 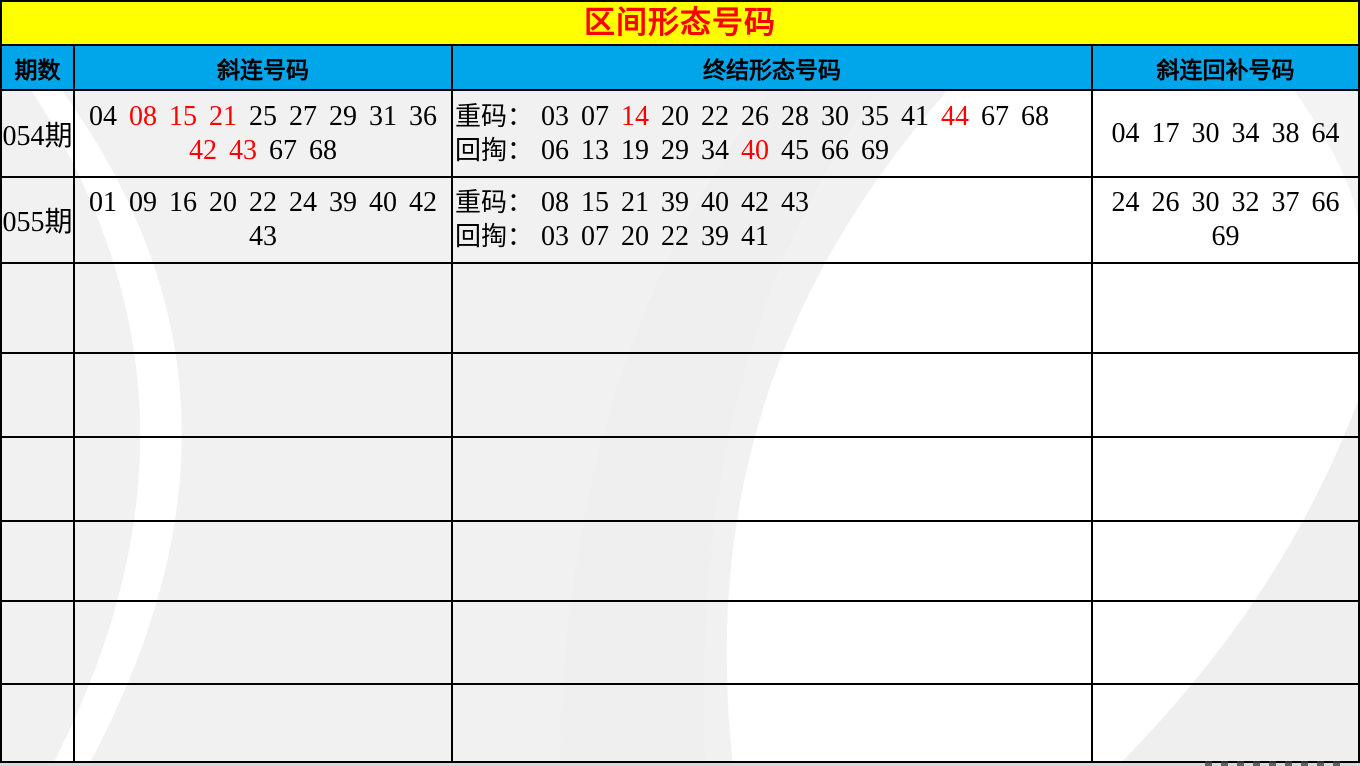 What do you see at coordinates (303, 116) in the screenshot?
I see `number-token: 27` at bounding box center [303, 116].